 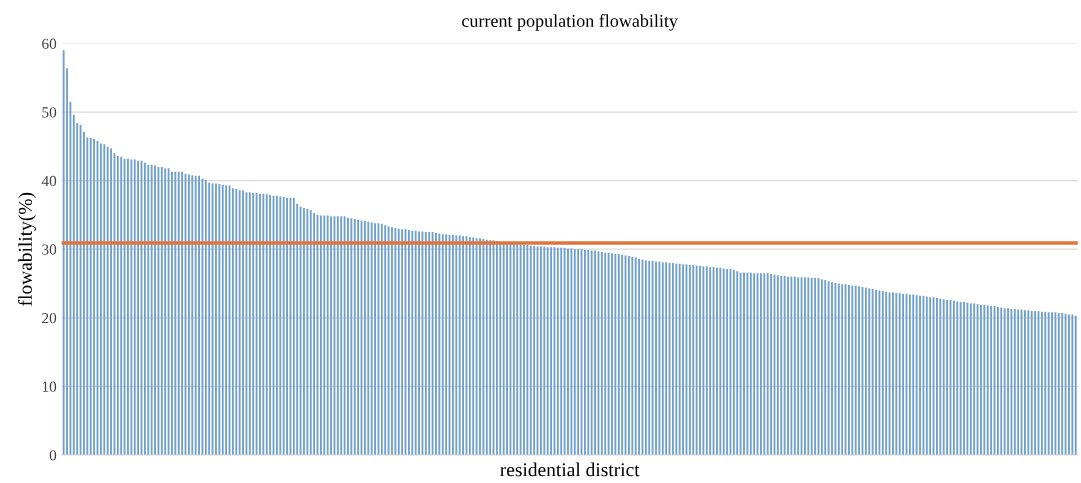 What do you see at coordinates (49, 181) in the screenshot?
I see `y-tick-label: 40` at bounding box center [49, 181].